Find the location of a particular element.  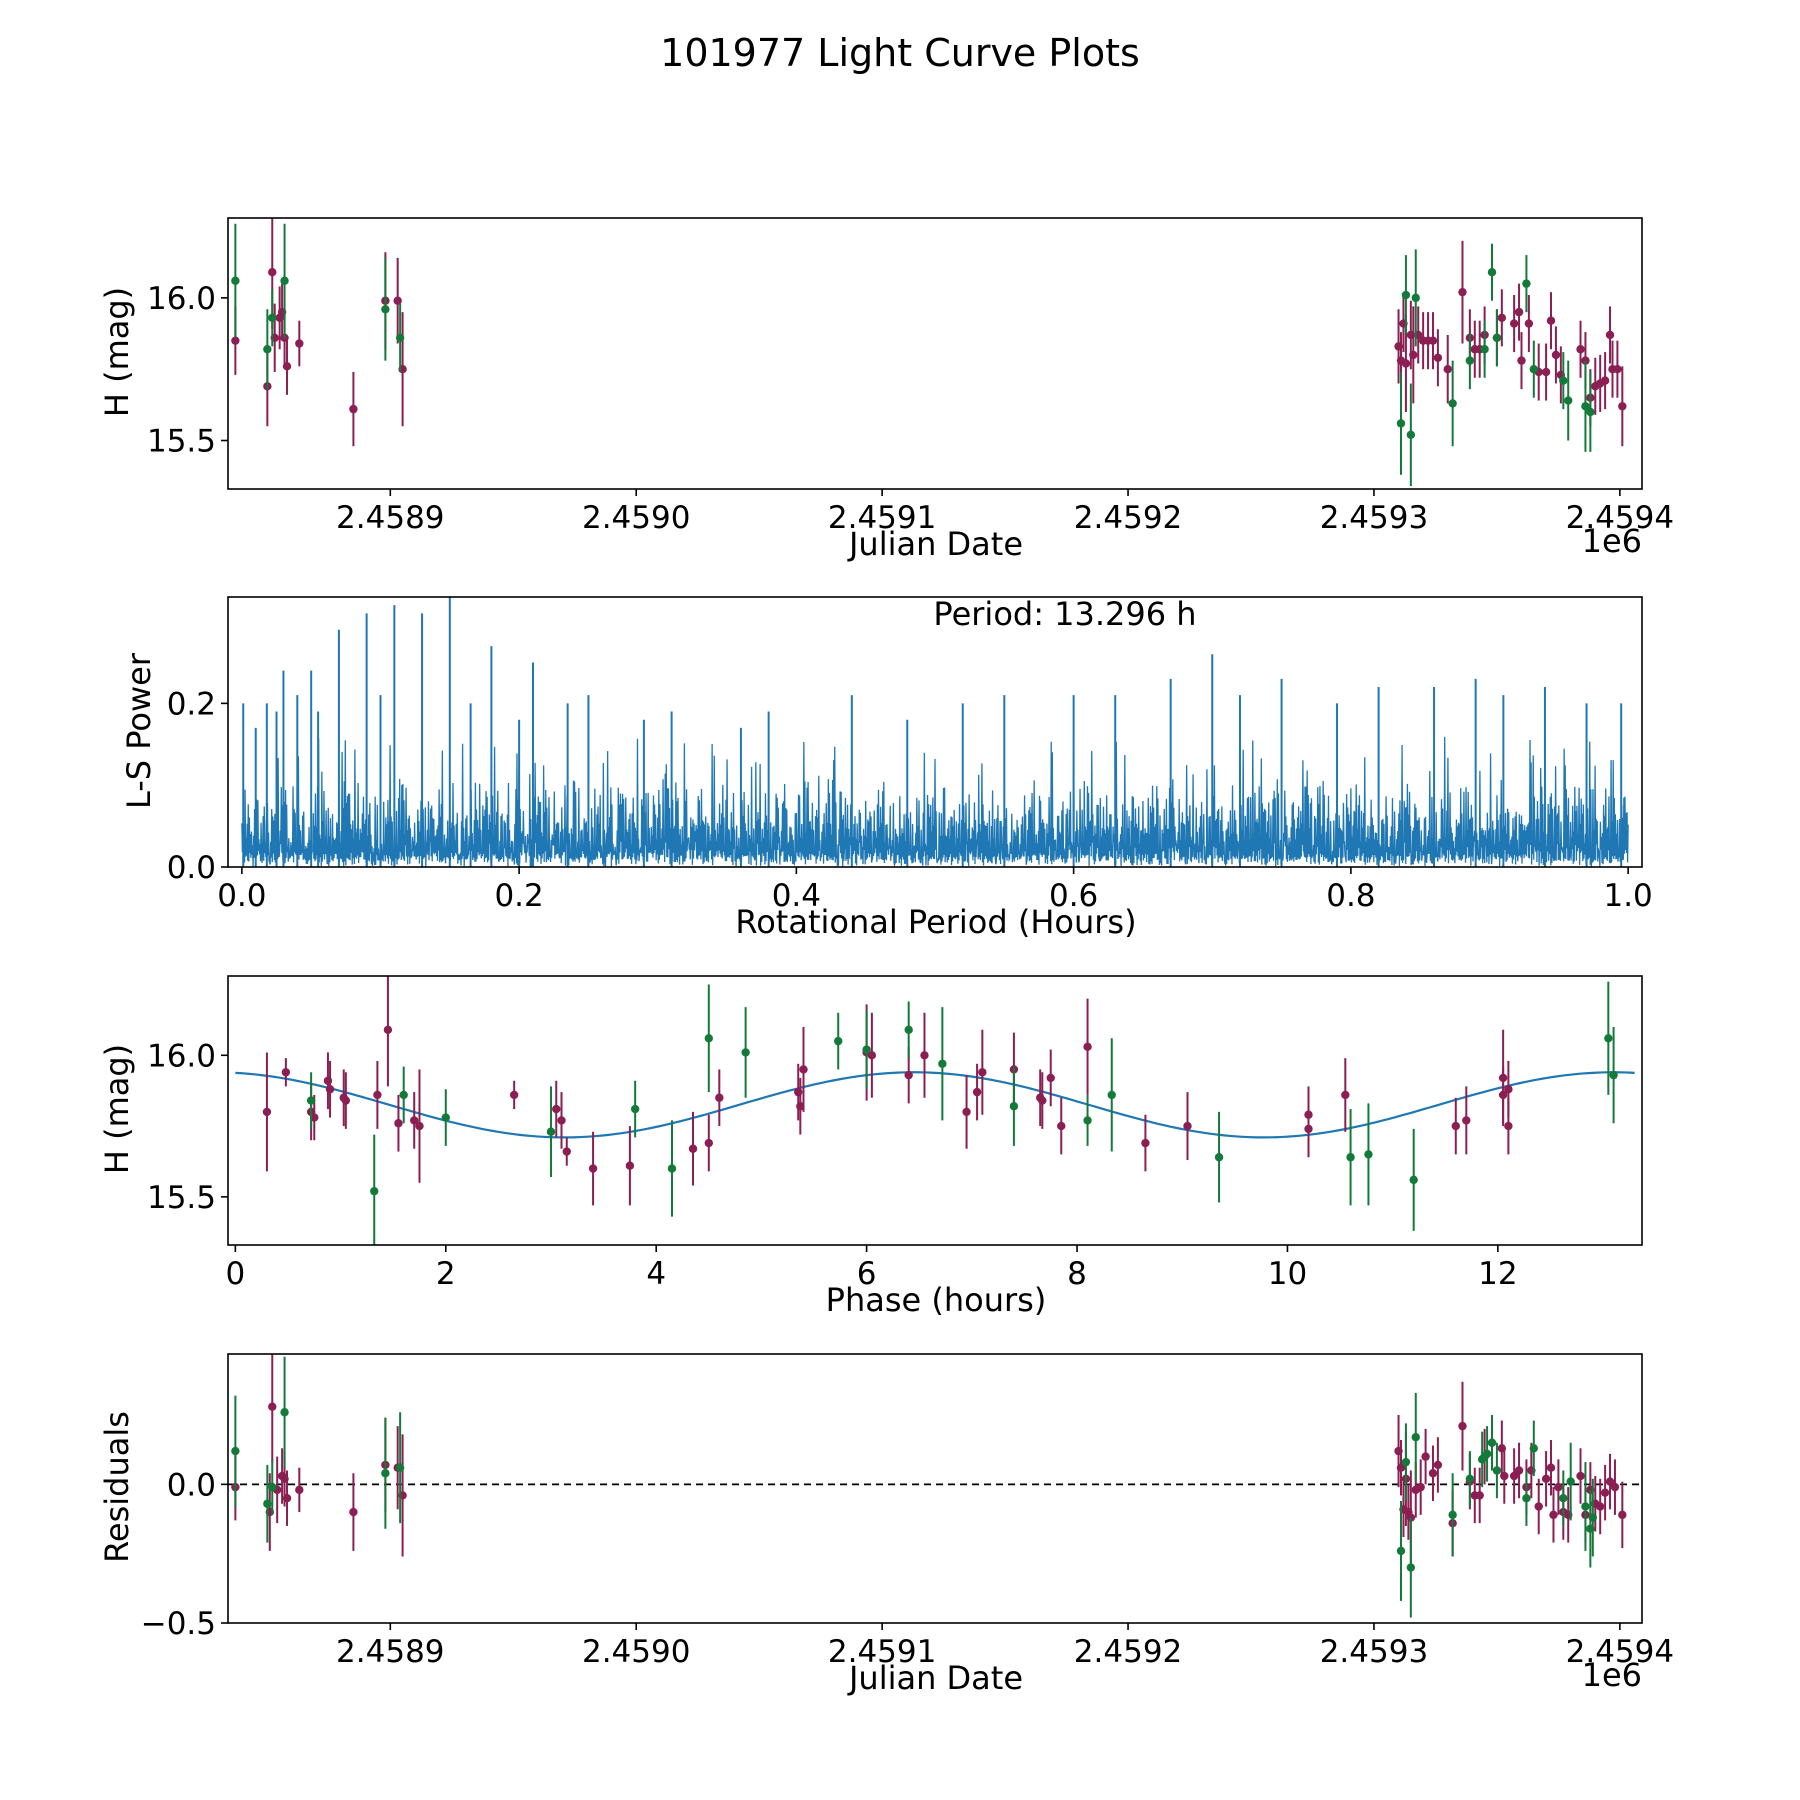

phase-xtick-label: 0 is located at coordinates (235, 1274).